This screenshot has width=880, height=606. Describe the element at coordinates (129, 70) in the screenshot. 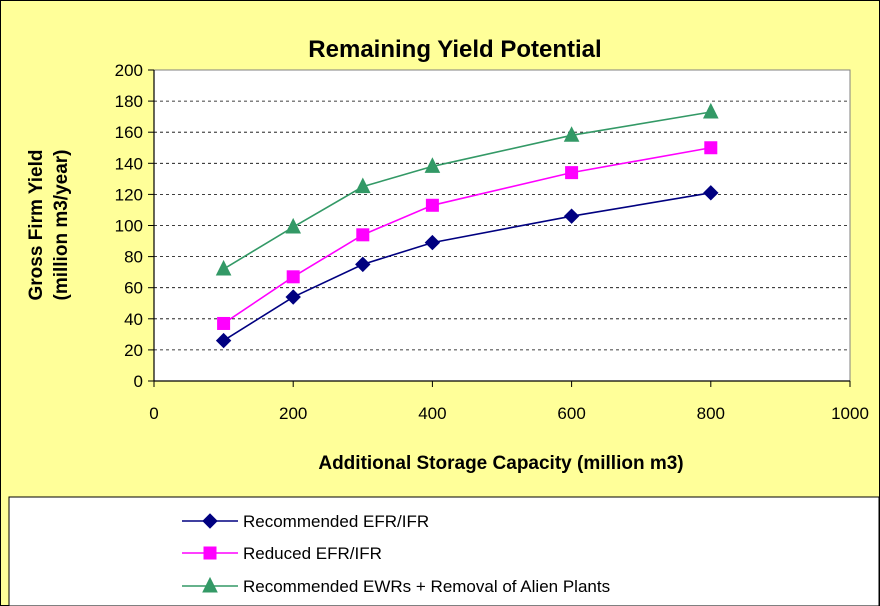

I see `y-tick-label: 200` at that location.